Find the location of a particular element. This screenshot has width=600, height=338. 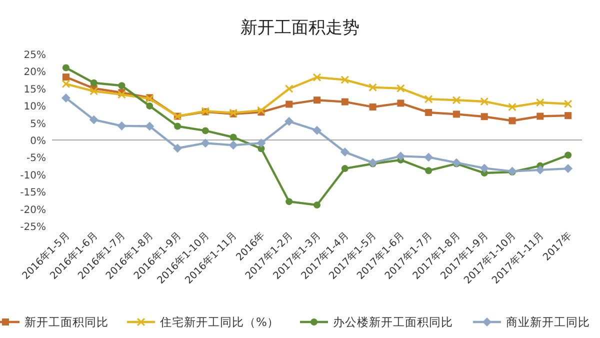

y-tick-label: 10% is located at coordinates (35, 107).